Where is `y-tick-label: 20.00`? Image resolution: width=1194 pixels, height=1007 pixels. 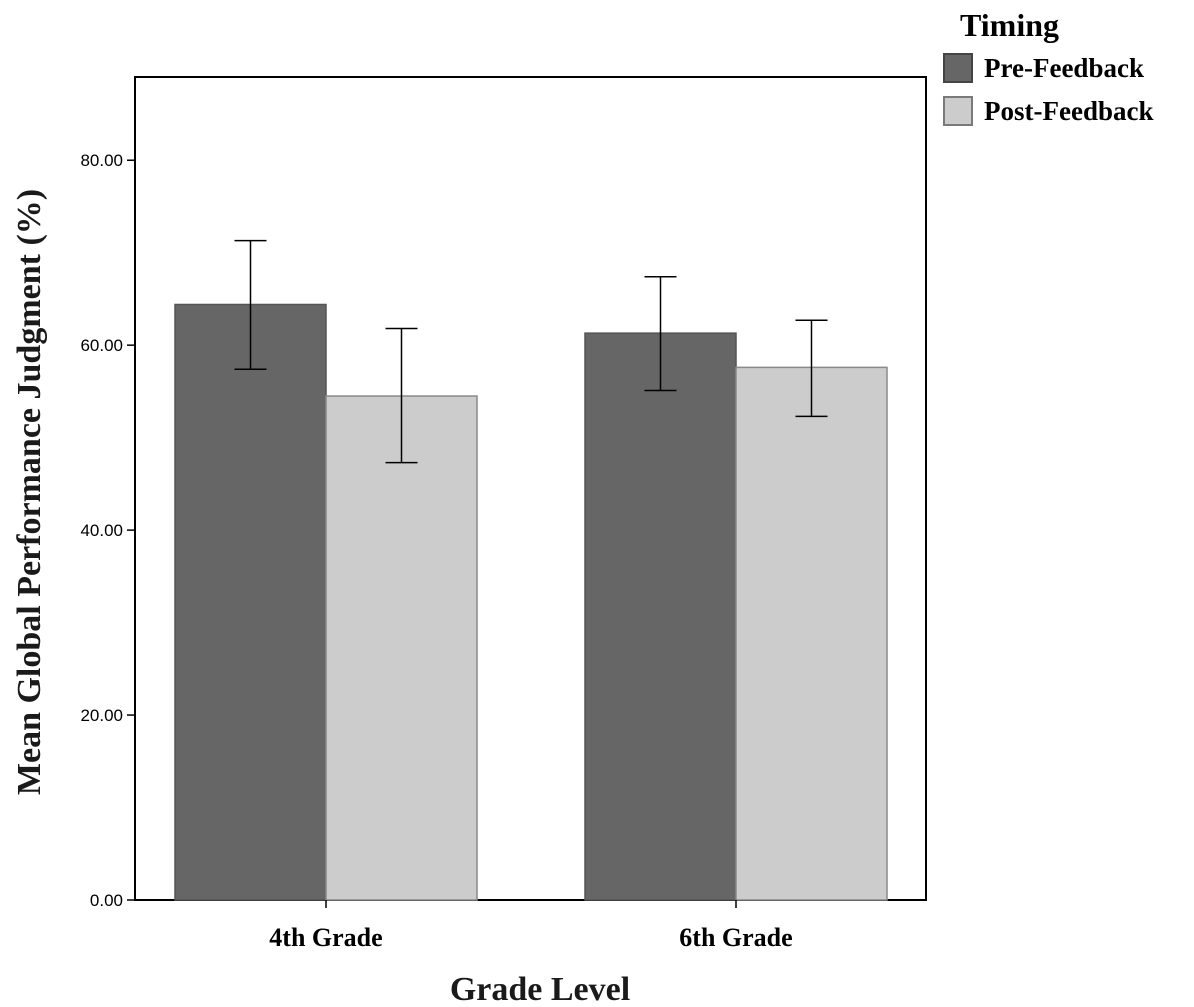 y-tick-label: 20.00 is located at coordinates (101, 715).